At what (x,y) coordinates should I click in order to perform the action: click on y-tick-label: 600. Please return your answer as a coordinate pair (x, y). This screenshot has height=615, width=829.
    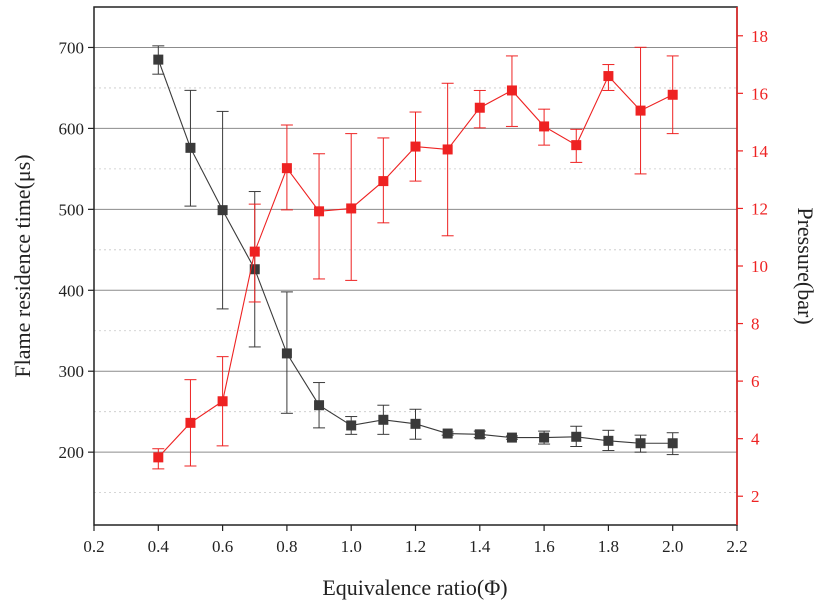
    Looking at the image, I should click on (72, 128).